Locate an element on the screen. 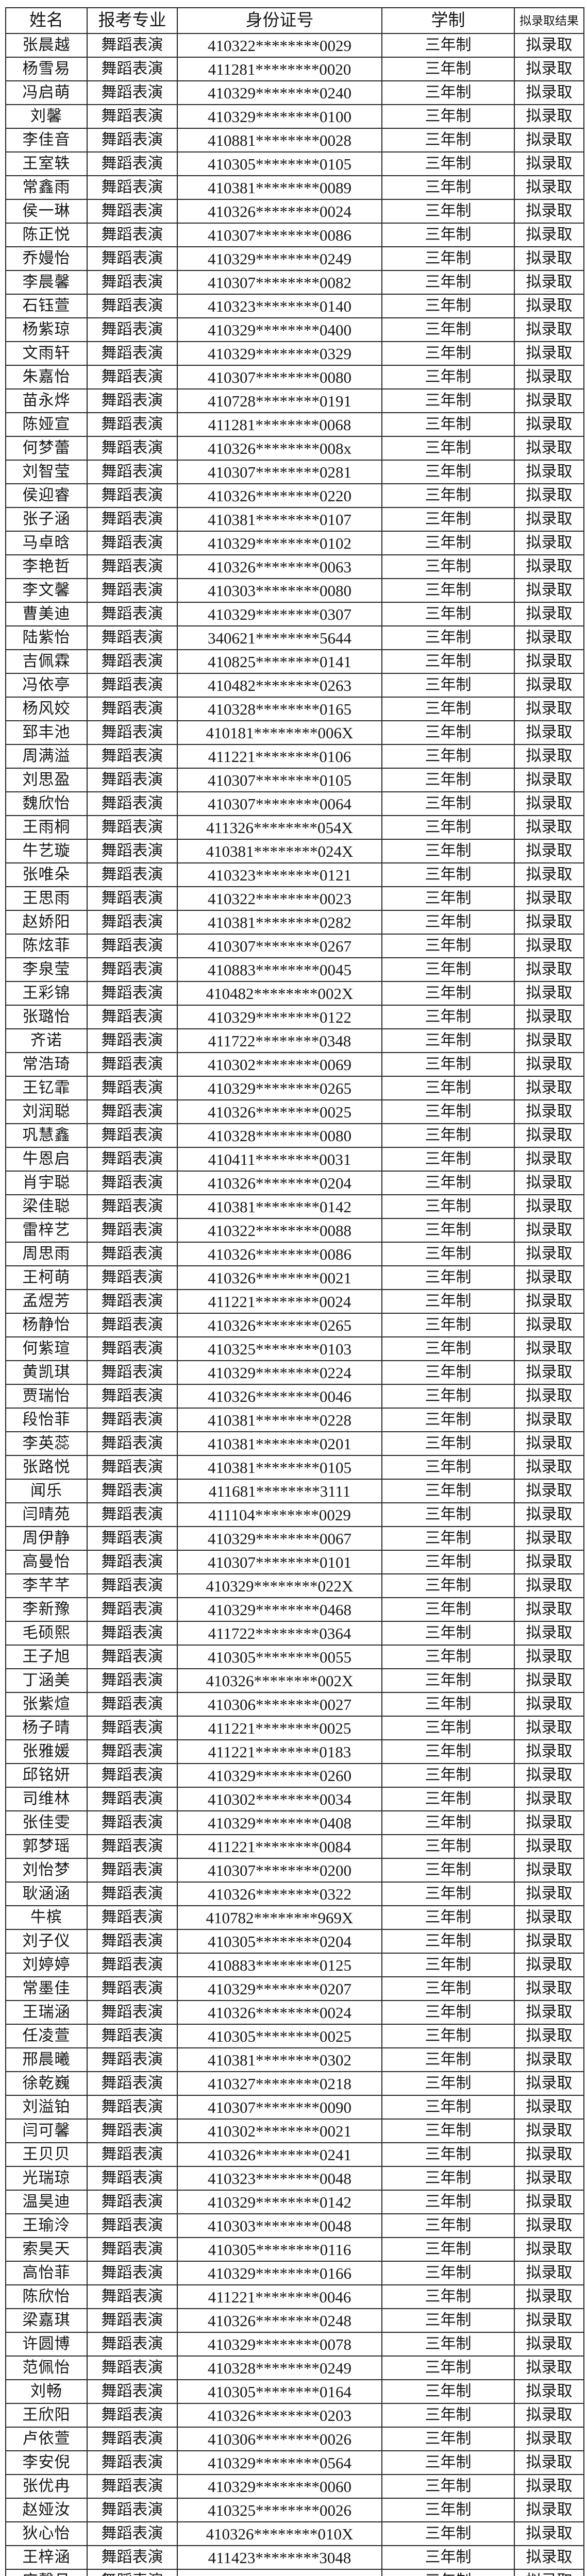 This screenshot has height=2576, width=587. id-cell: 410329********0564 is located at coordinates (279, 2462).